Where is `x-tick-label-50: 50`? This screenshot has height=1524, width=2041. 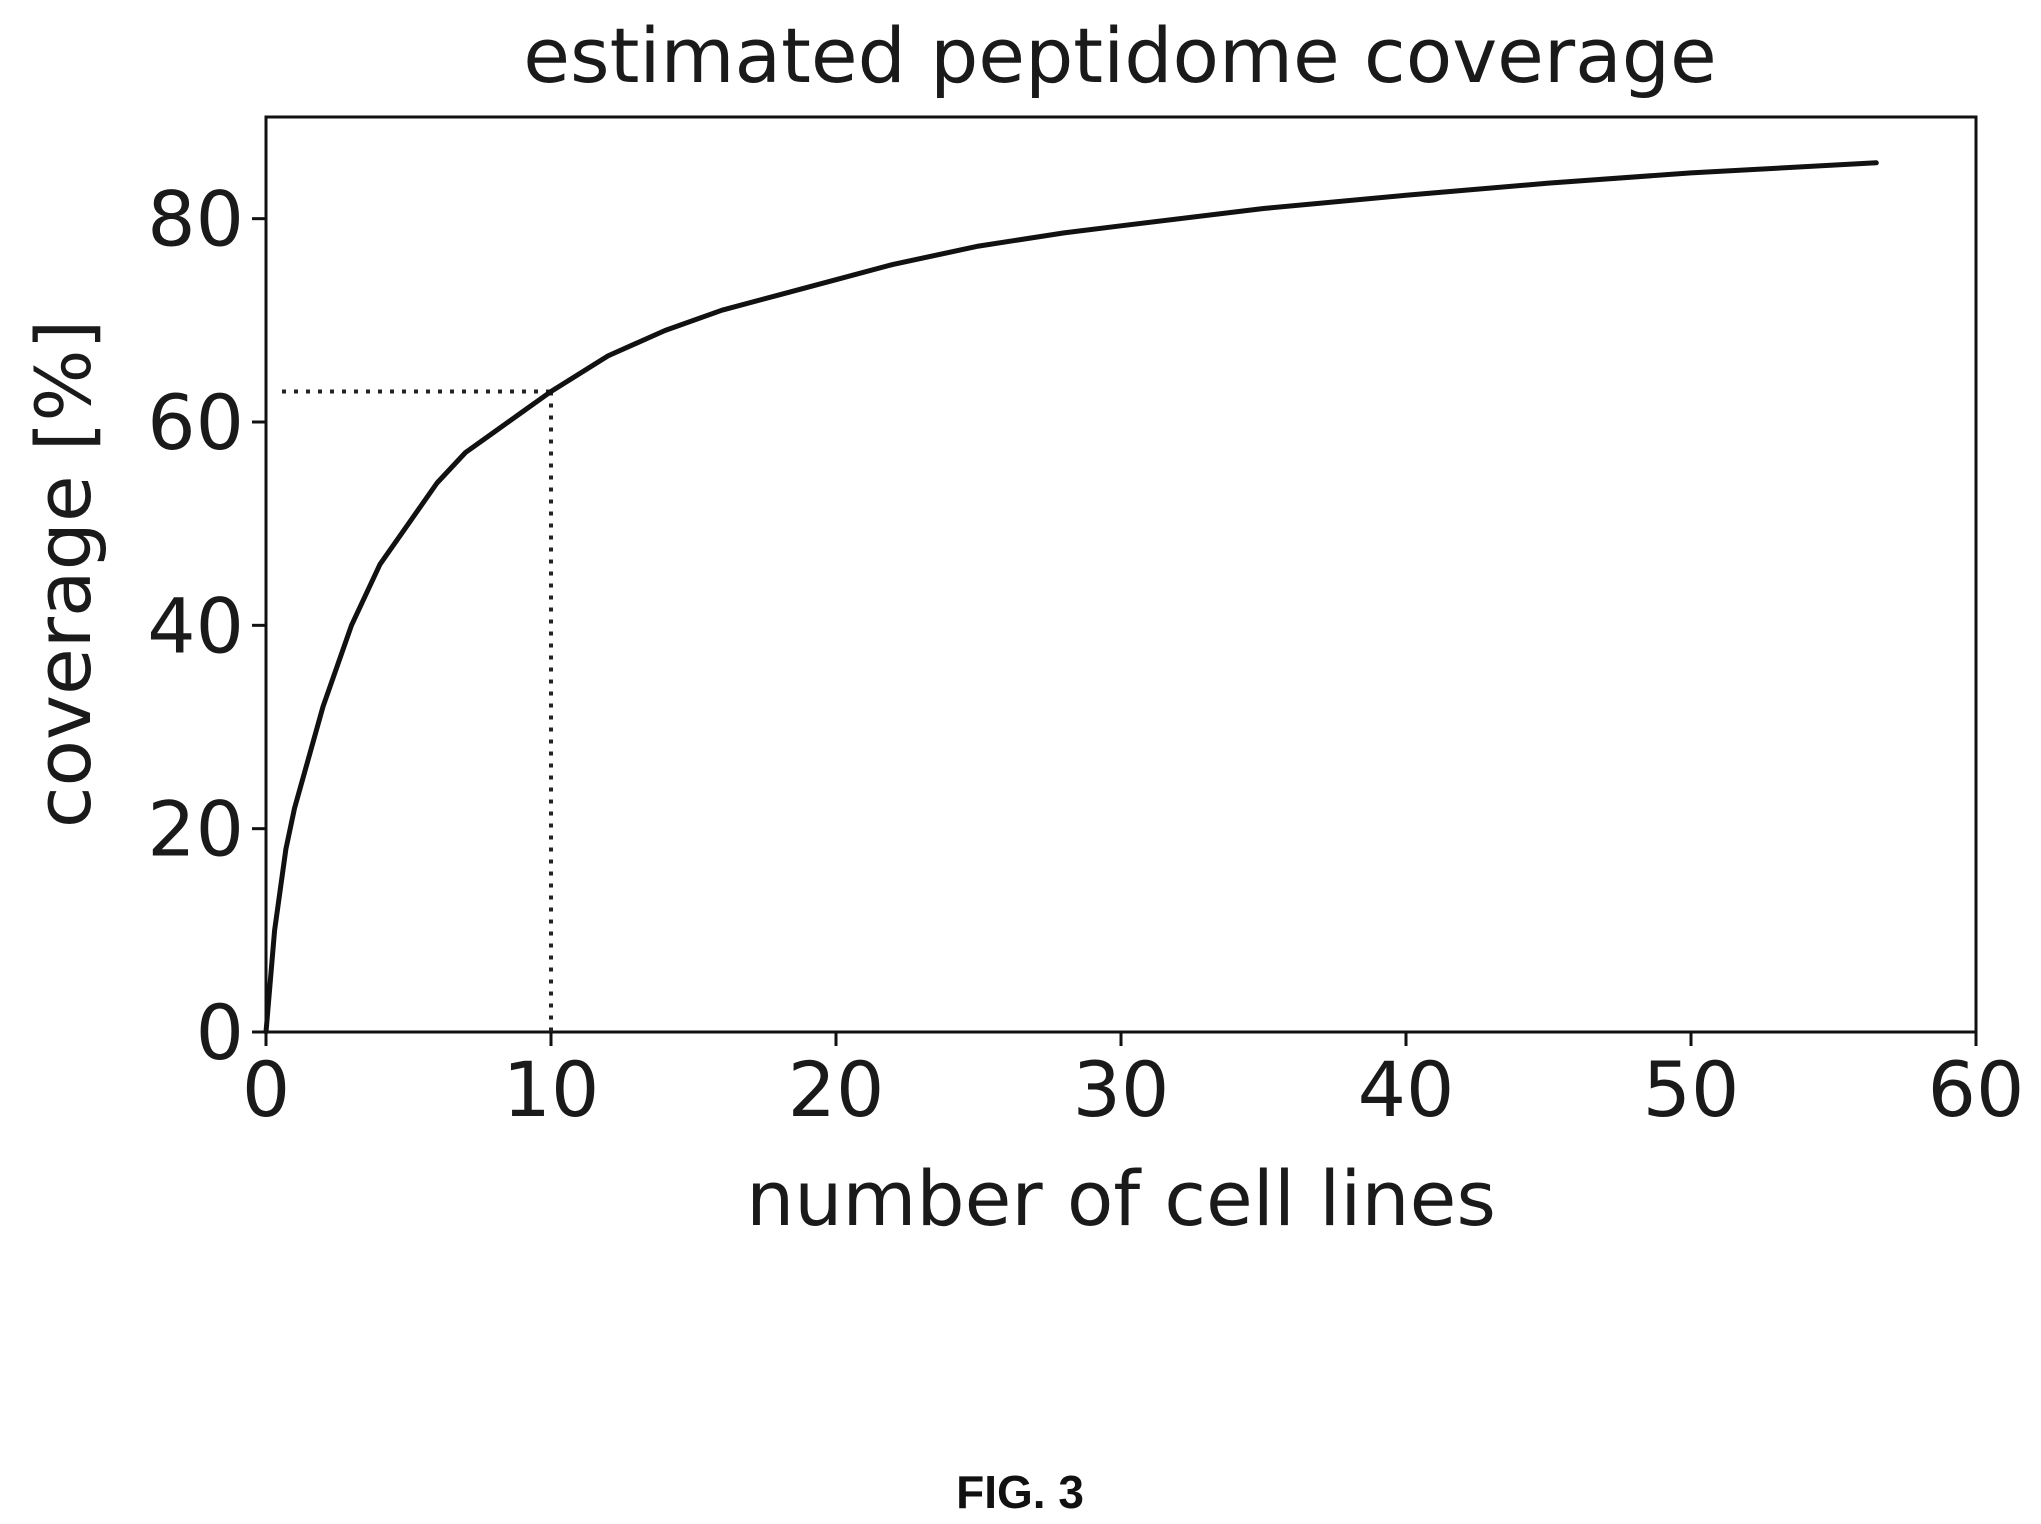 x-tick-label-50: 50 is located at coordinates (1691, 1089).